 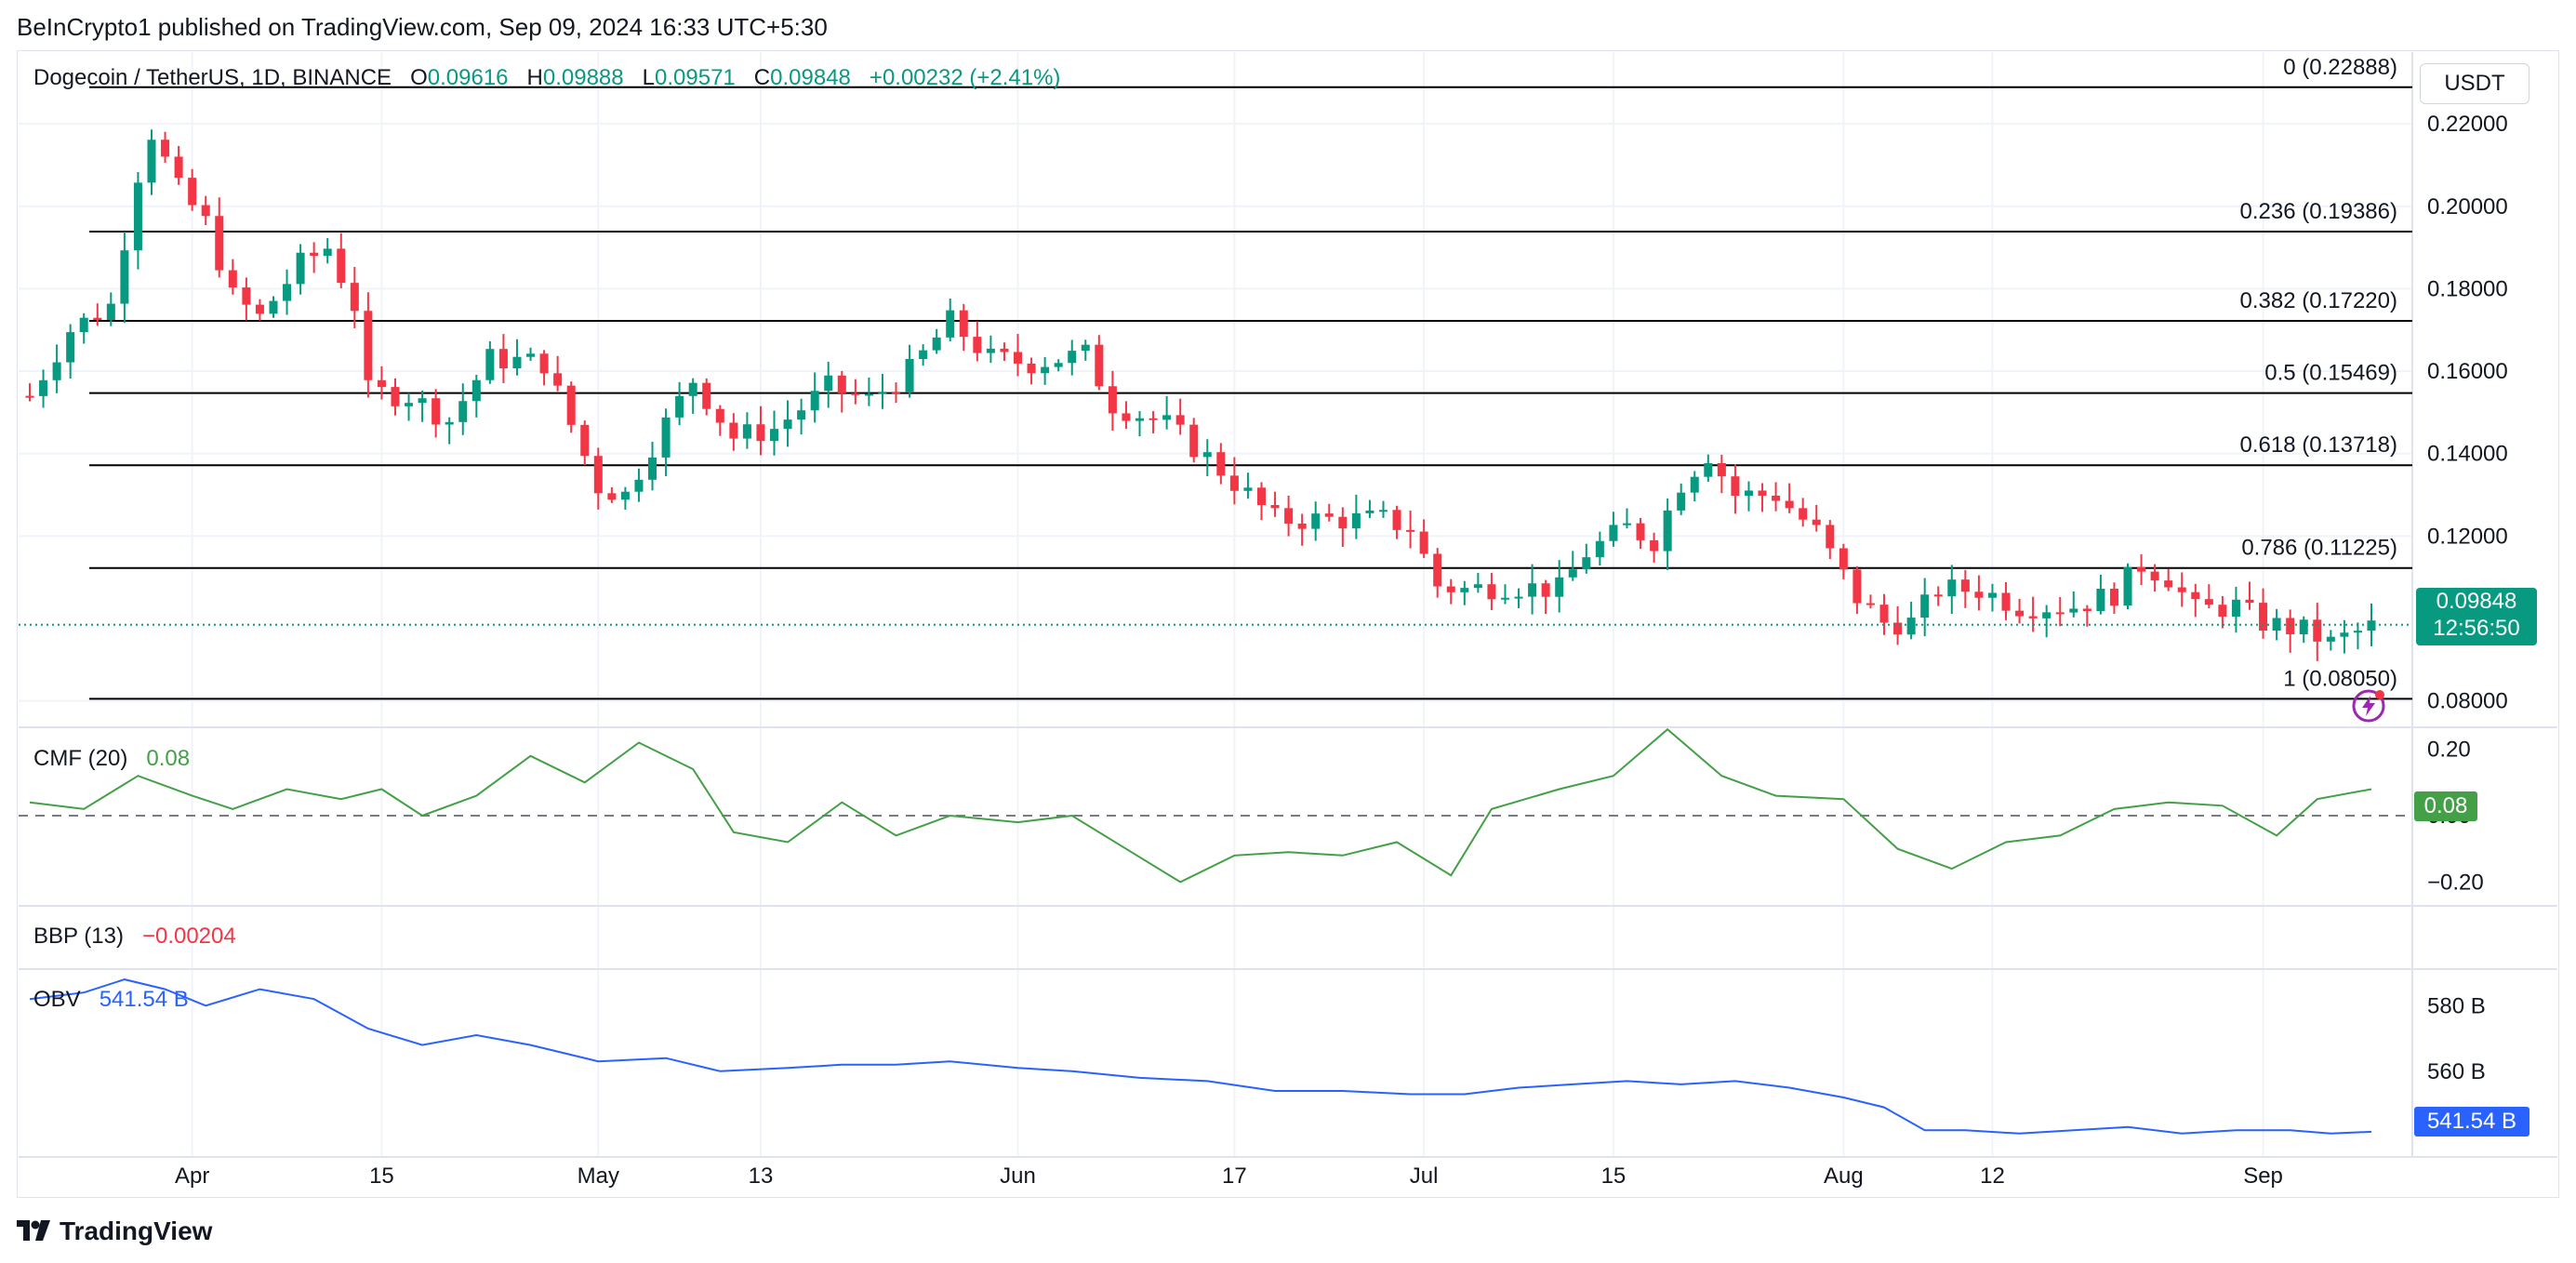 I want to click on x-tick-label: 17, so click(x=1234, y=1176).